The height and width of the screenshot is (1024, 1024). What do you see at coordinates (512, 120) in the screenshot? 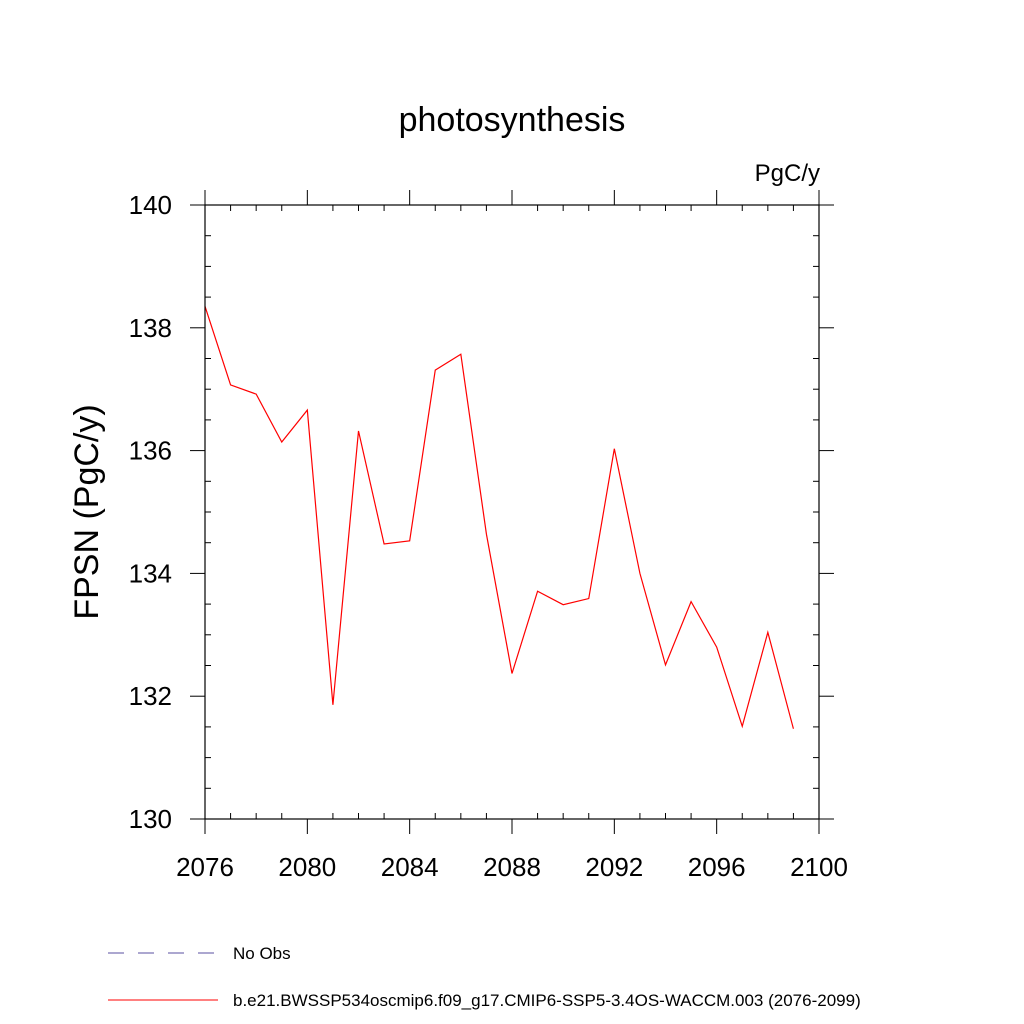
I see `chart-title: photosynthesis` at bounding box center [512, 120].